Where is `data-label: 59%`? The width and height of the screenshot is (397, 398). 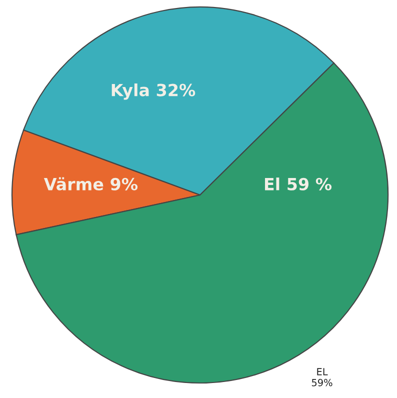 data-label: 59% is located at coordinates (322, 382).